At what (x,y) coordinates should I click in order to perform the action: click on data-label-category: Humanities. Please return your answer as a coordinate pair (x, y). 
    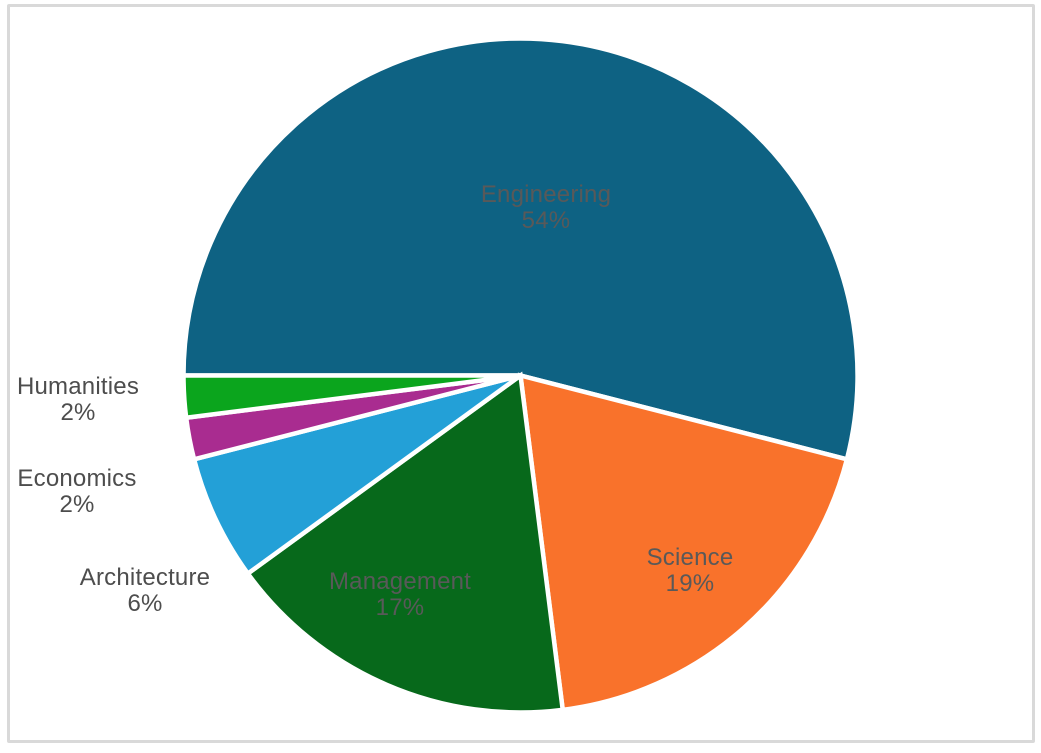
    Looking at the image, I should click on (78, 386).